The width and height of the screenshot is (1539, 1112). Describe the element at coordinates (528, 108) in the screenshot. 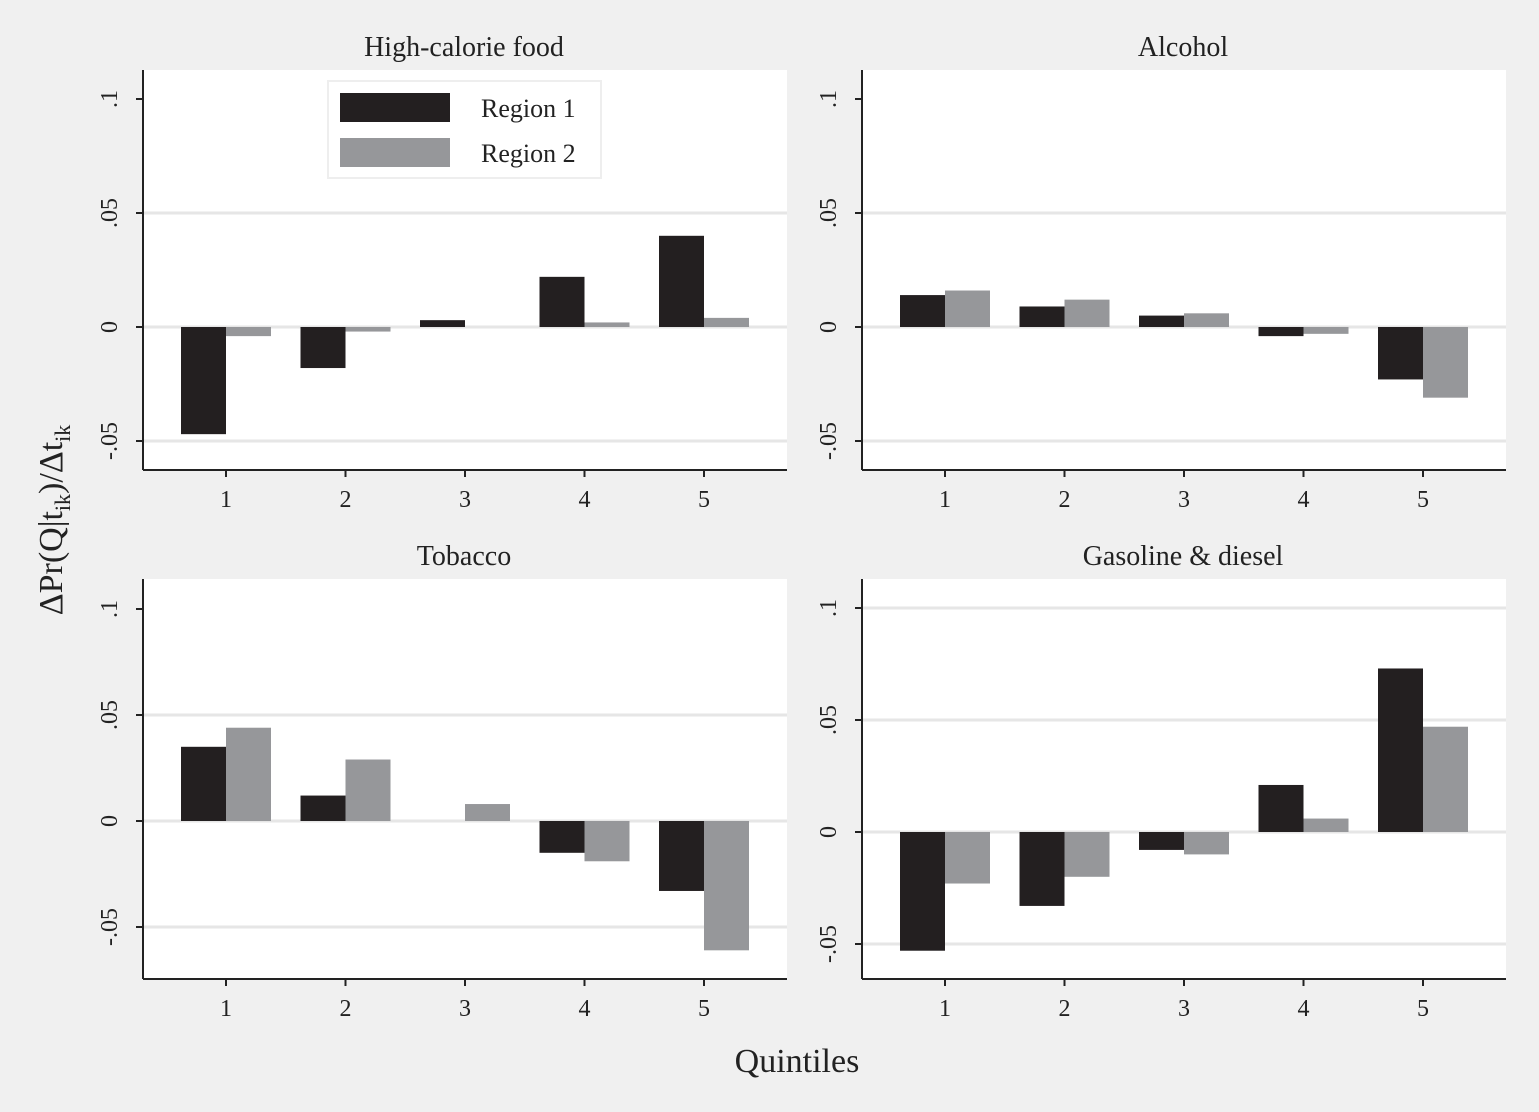

I see `legend-label: Region 1` at that location.